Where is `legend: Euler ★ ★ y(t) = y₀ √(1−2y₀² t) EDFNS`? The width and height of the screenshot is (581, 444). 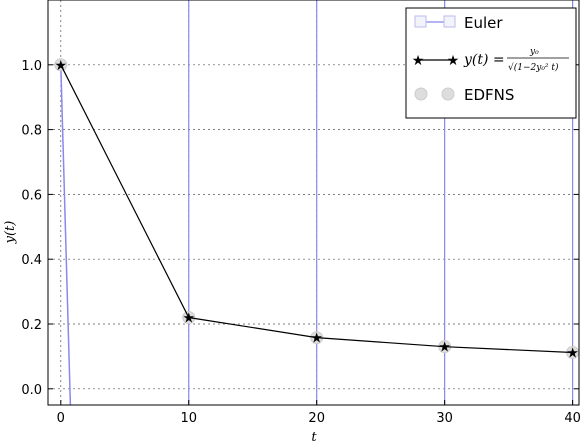
legend: Euler ★ ★ y(t) = y₀ √(1−2y₀² t) EDFNS is located at coordinates (491, 63).